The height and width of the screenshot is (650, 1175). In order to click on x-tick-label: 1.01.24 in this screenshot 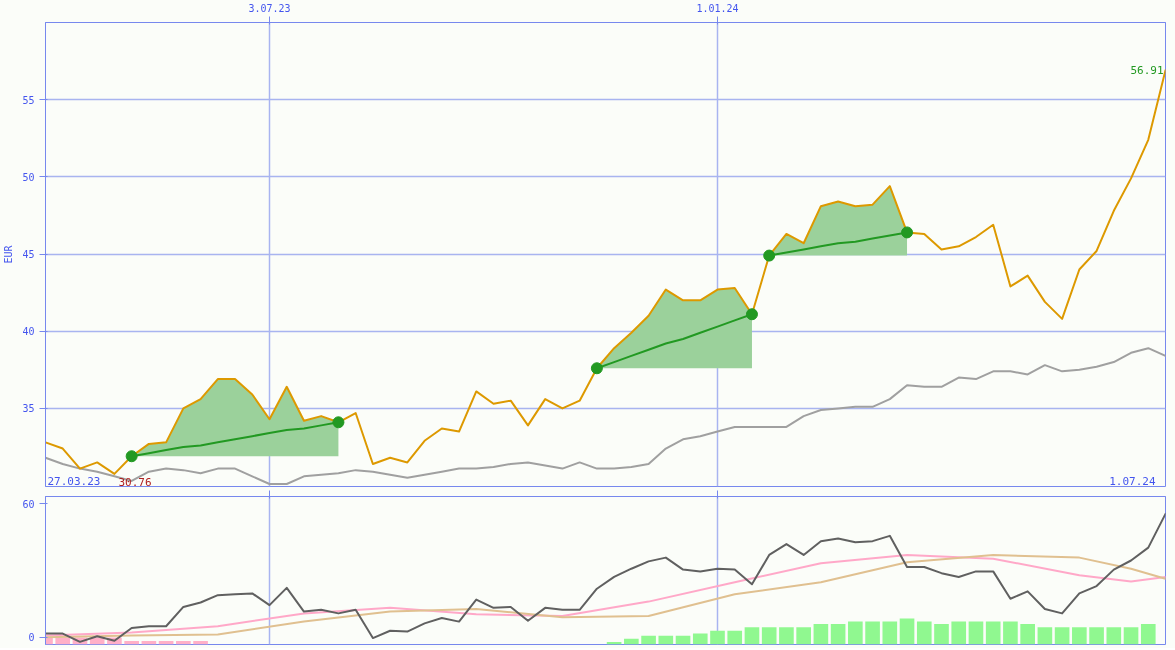, I will do `click(717, 8)`.